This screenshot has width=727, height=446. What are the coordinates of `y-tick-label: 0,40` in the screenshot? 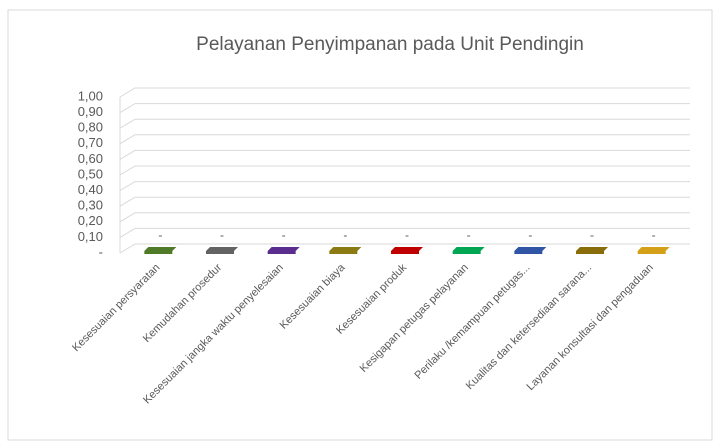 It's located at (90, 189).